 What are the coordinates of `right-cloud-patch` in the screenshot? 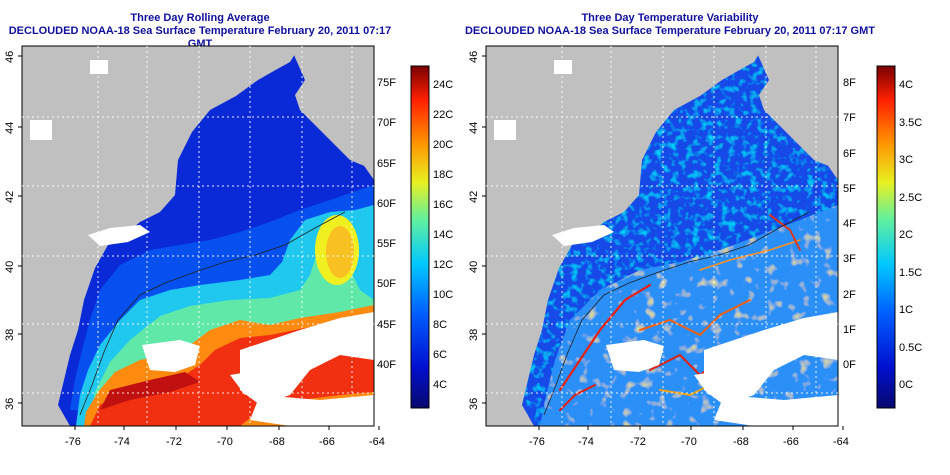 It's located at (583, 235).